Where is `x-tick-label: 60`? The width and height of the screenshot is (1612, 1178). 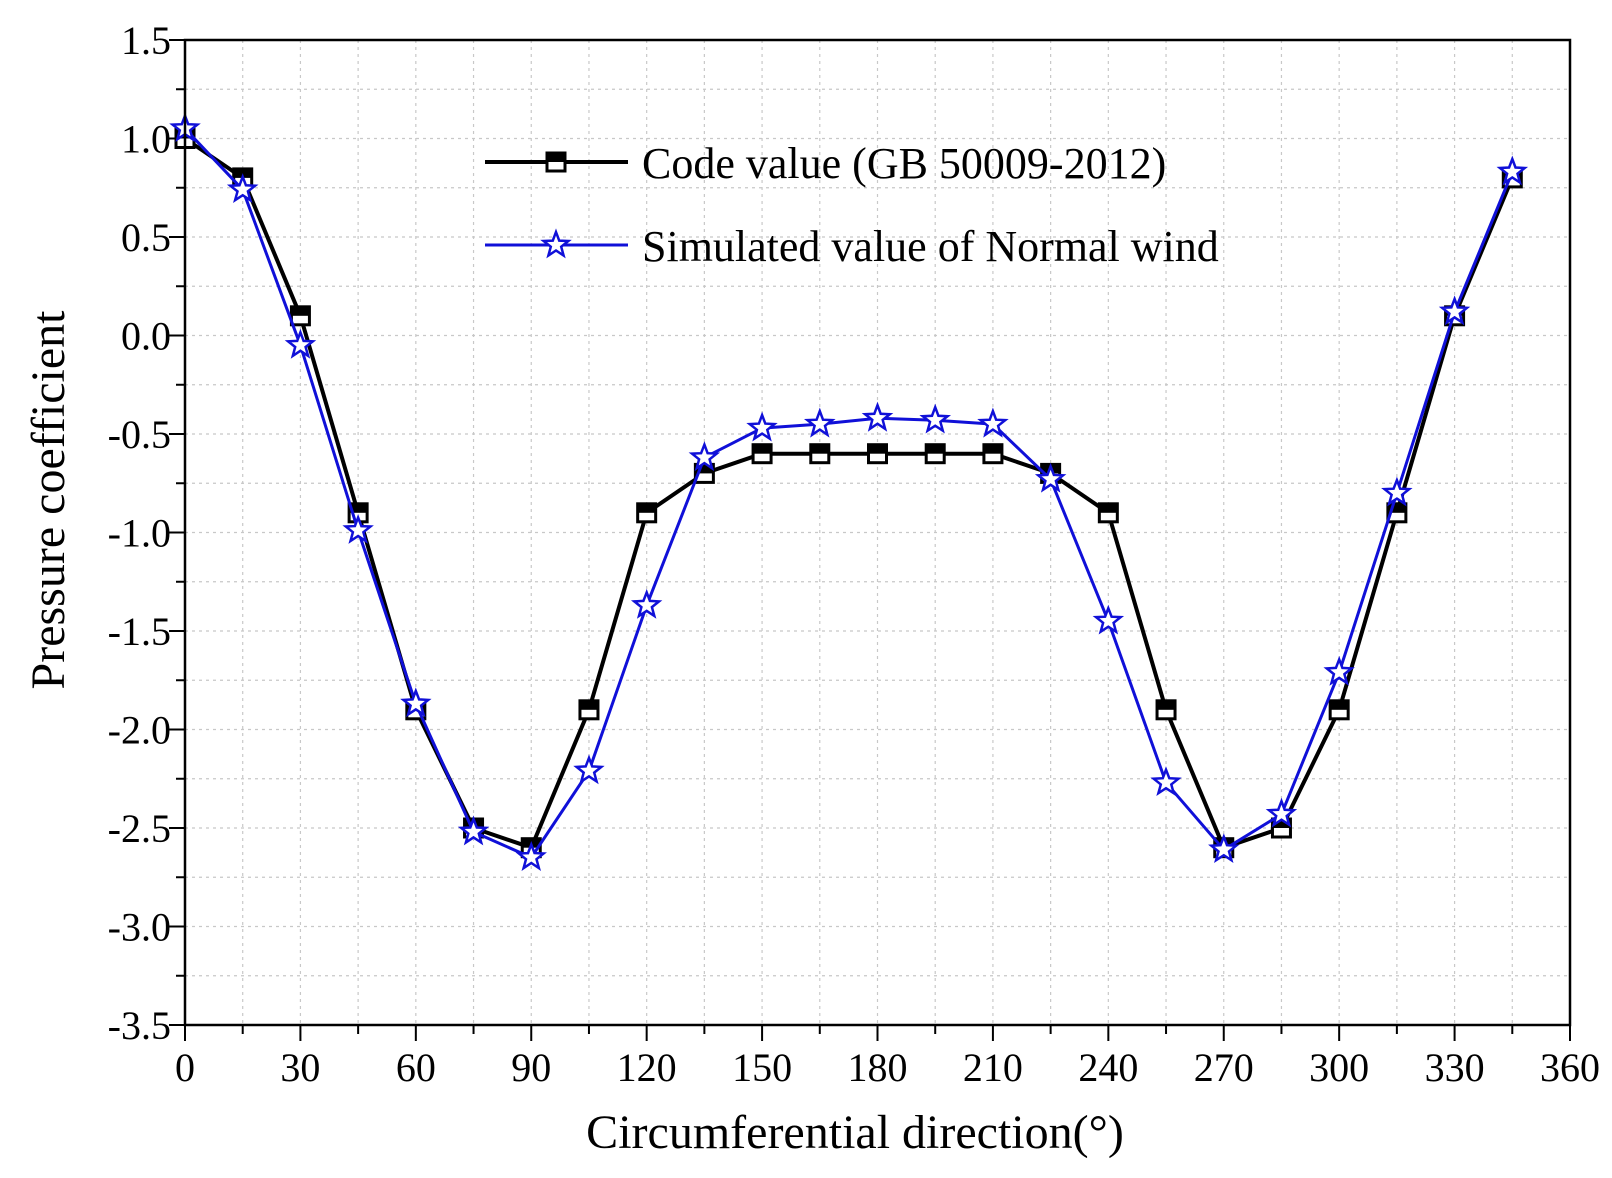 x-tick-label: 60 is located at coordinates (416, 1067).